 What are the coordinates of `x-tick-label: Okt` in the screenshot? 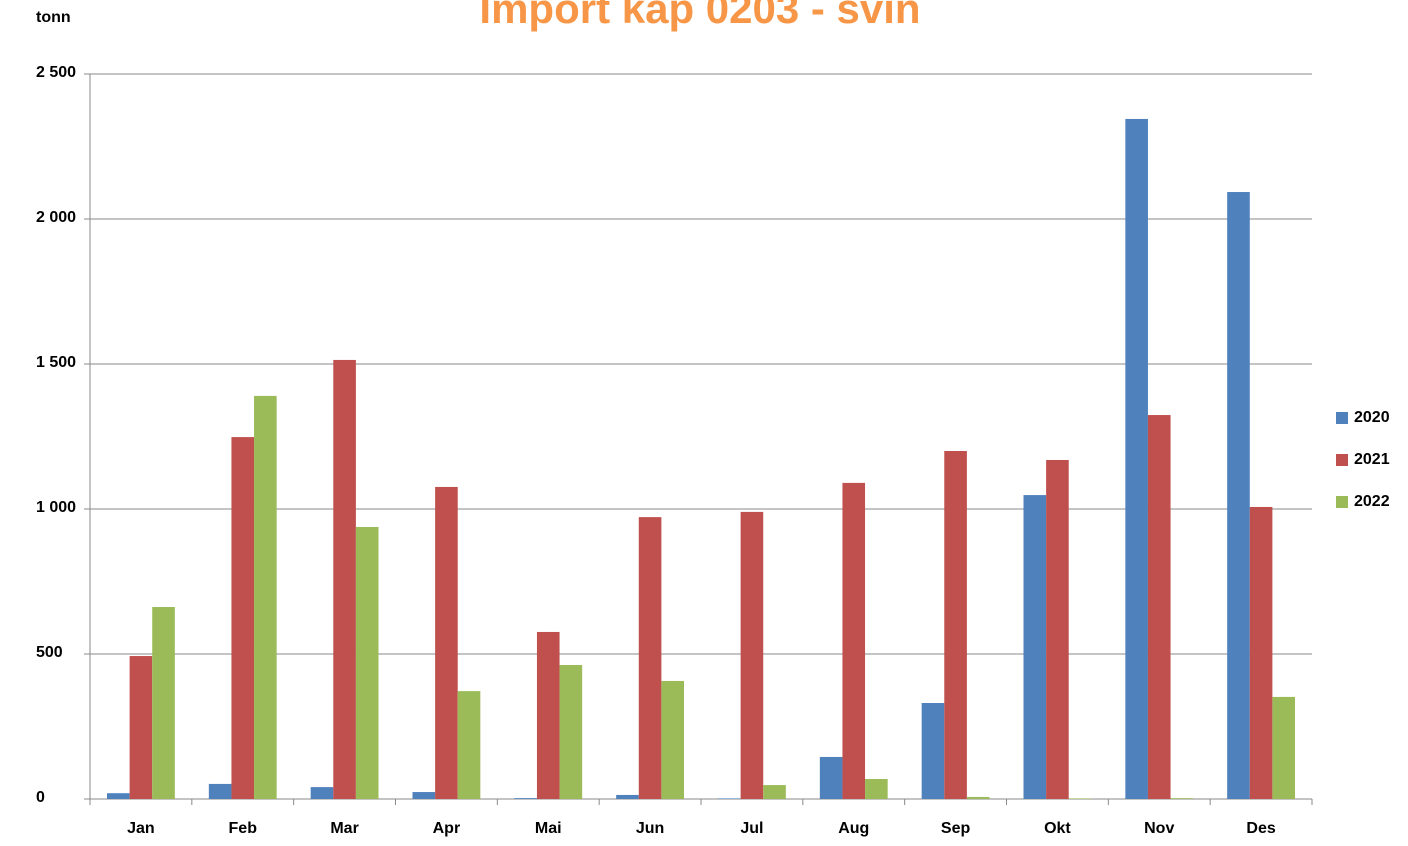 It's located at (1057, 828).